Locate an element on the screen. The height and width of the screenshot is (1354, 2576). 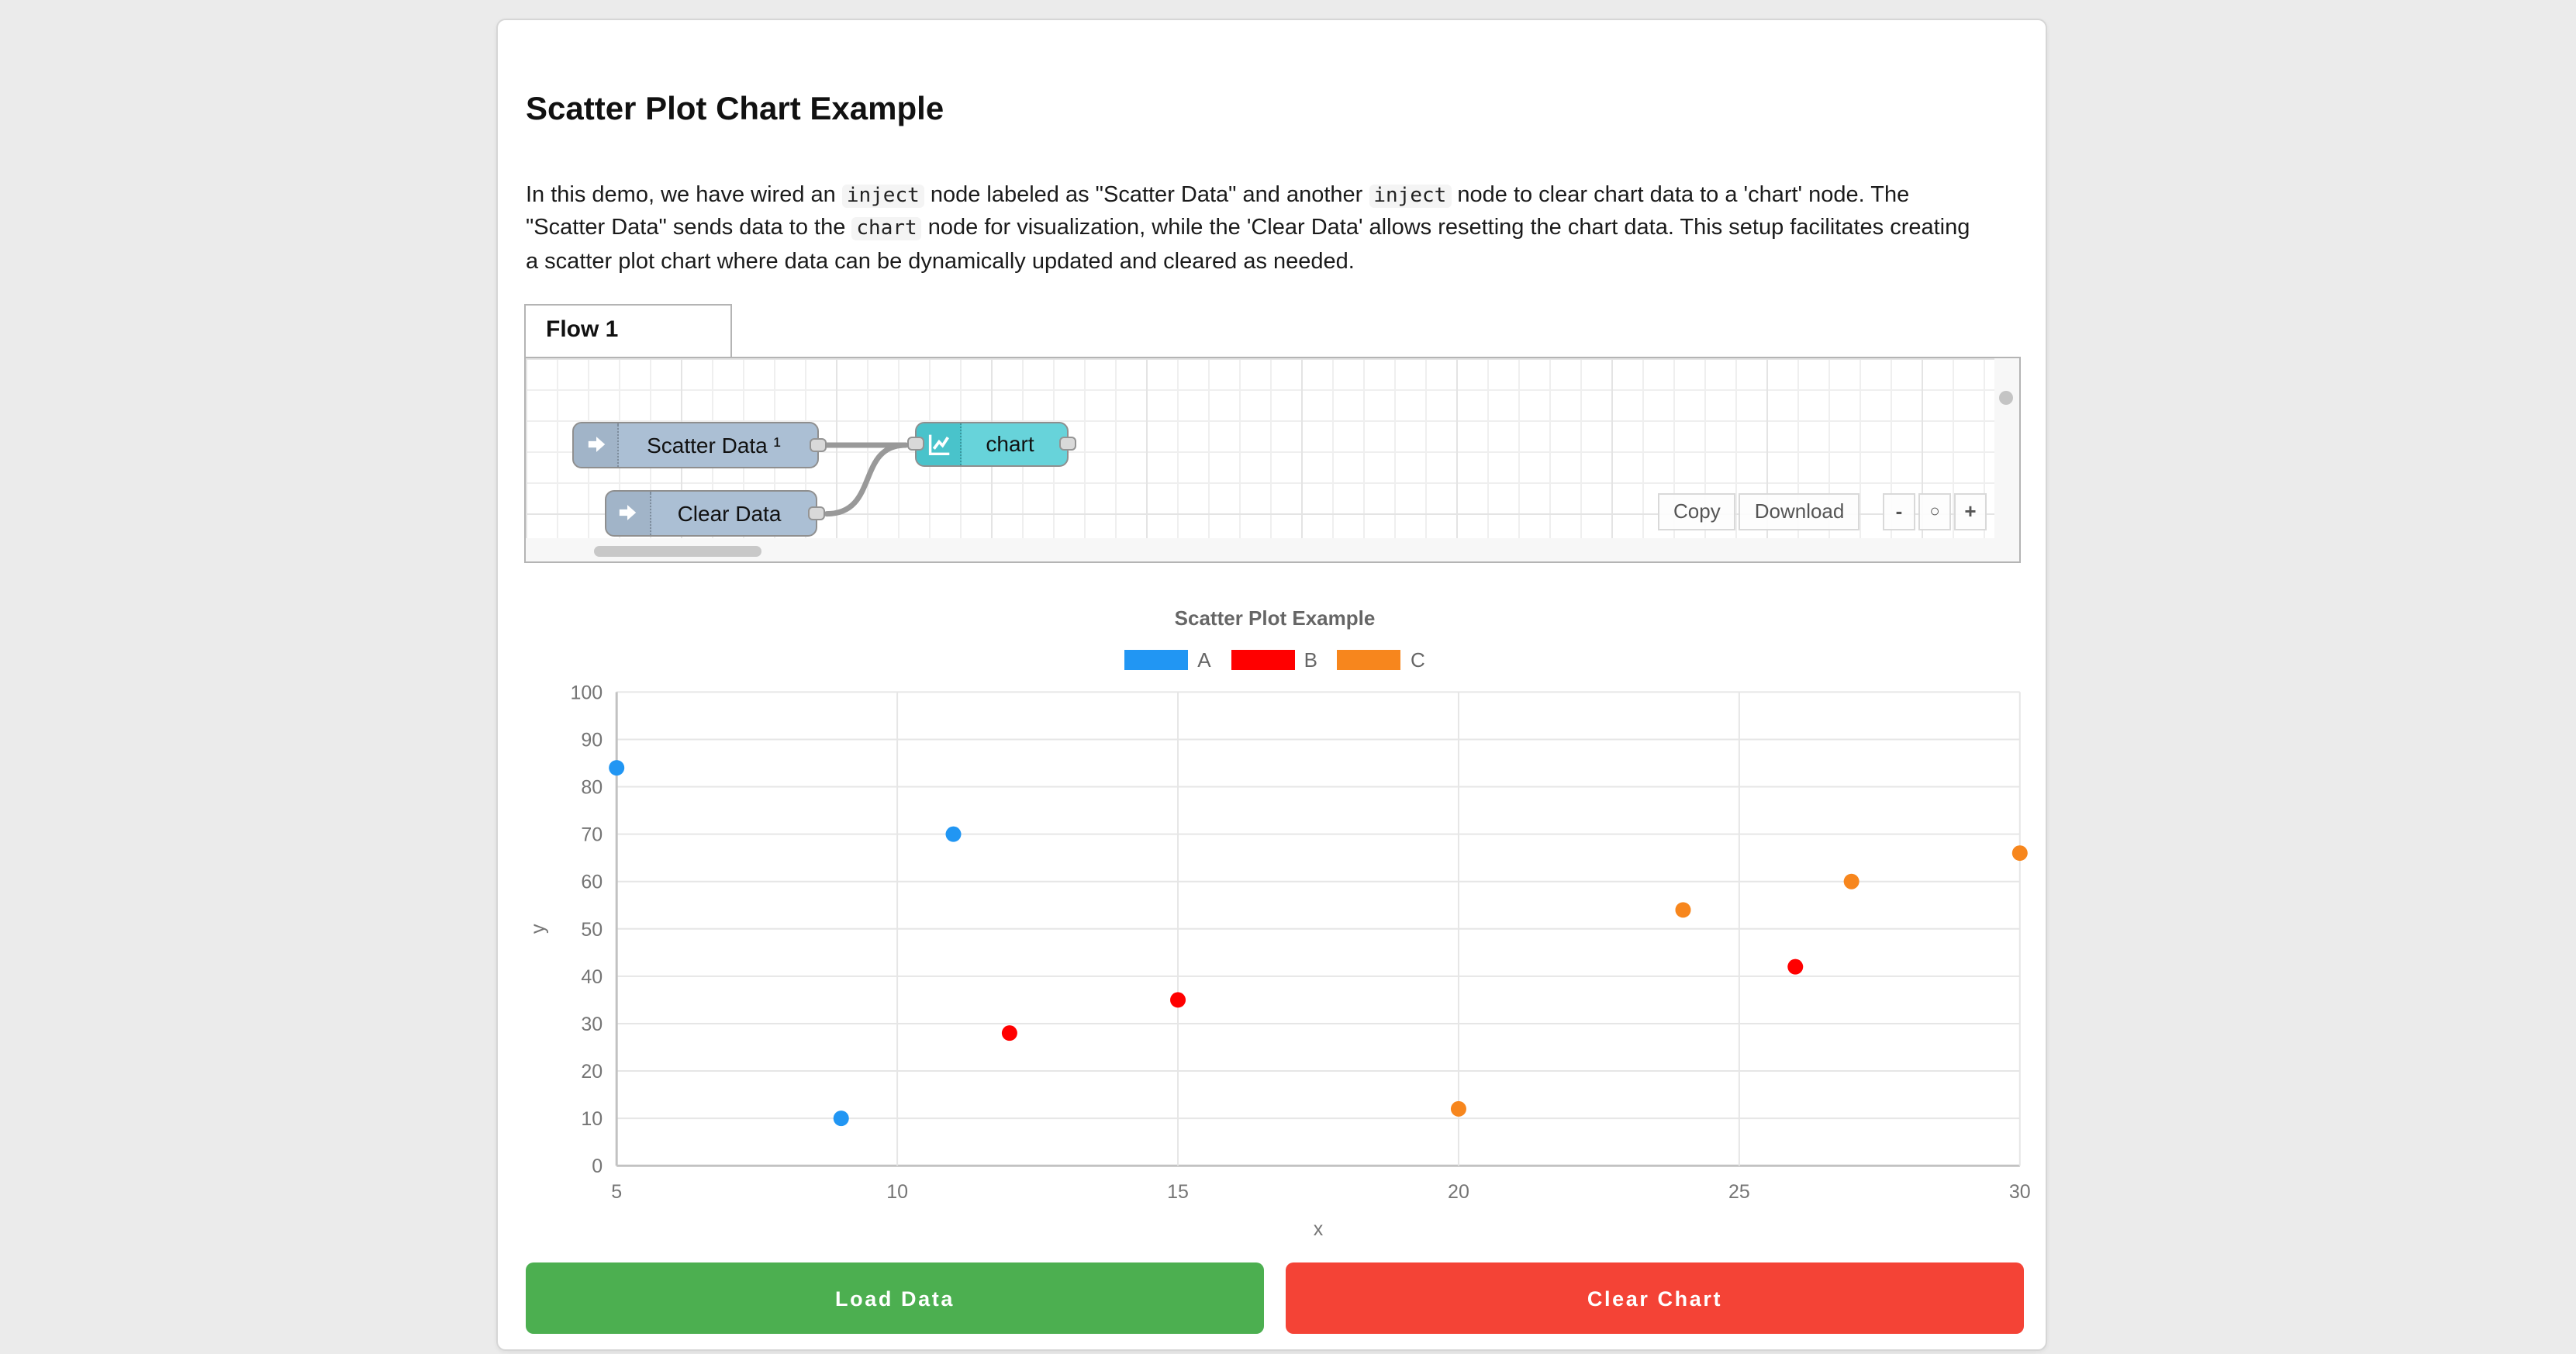
node-label: Clear Data is located at coordinates (729, 513).